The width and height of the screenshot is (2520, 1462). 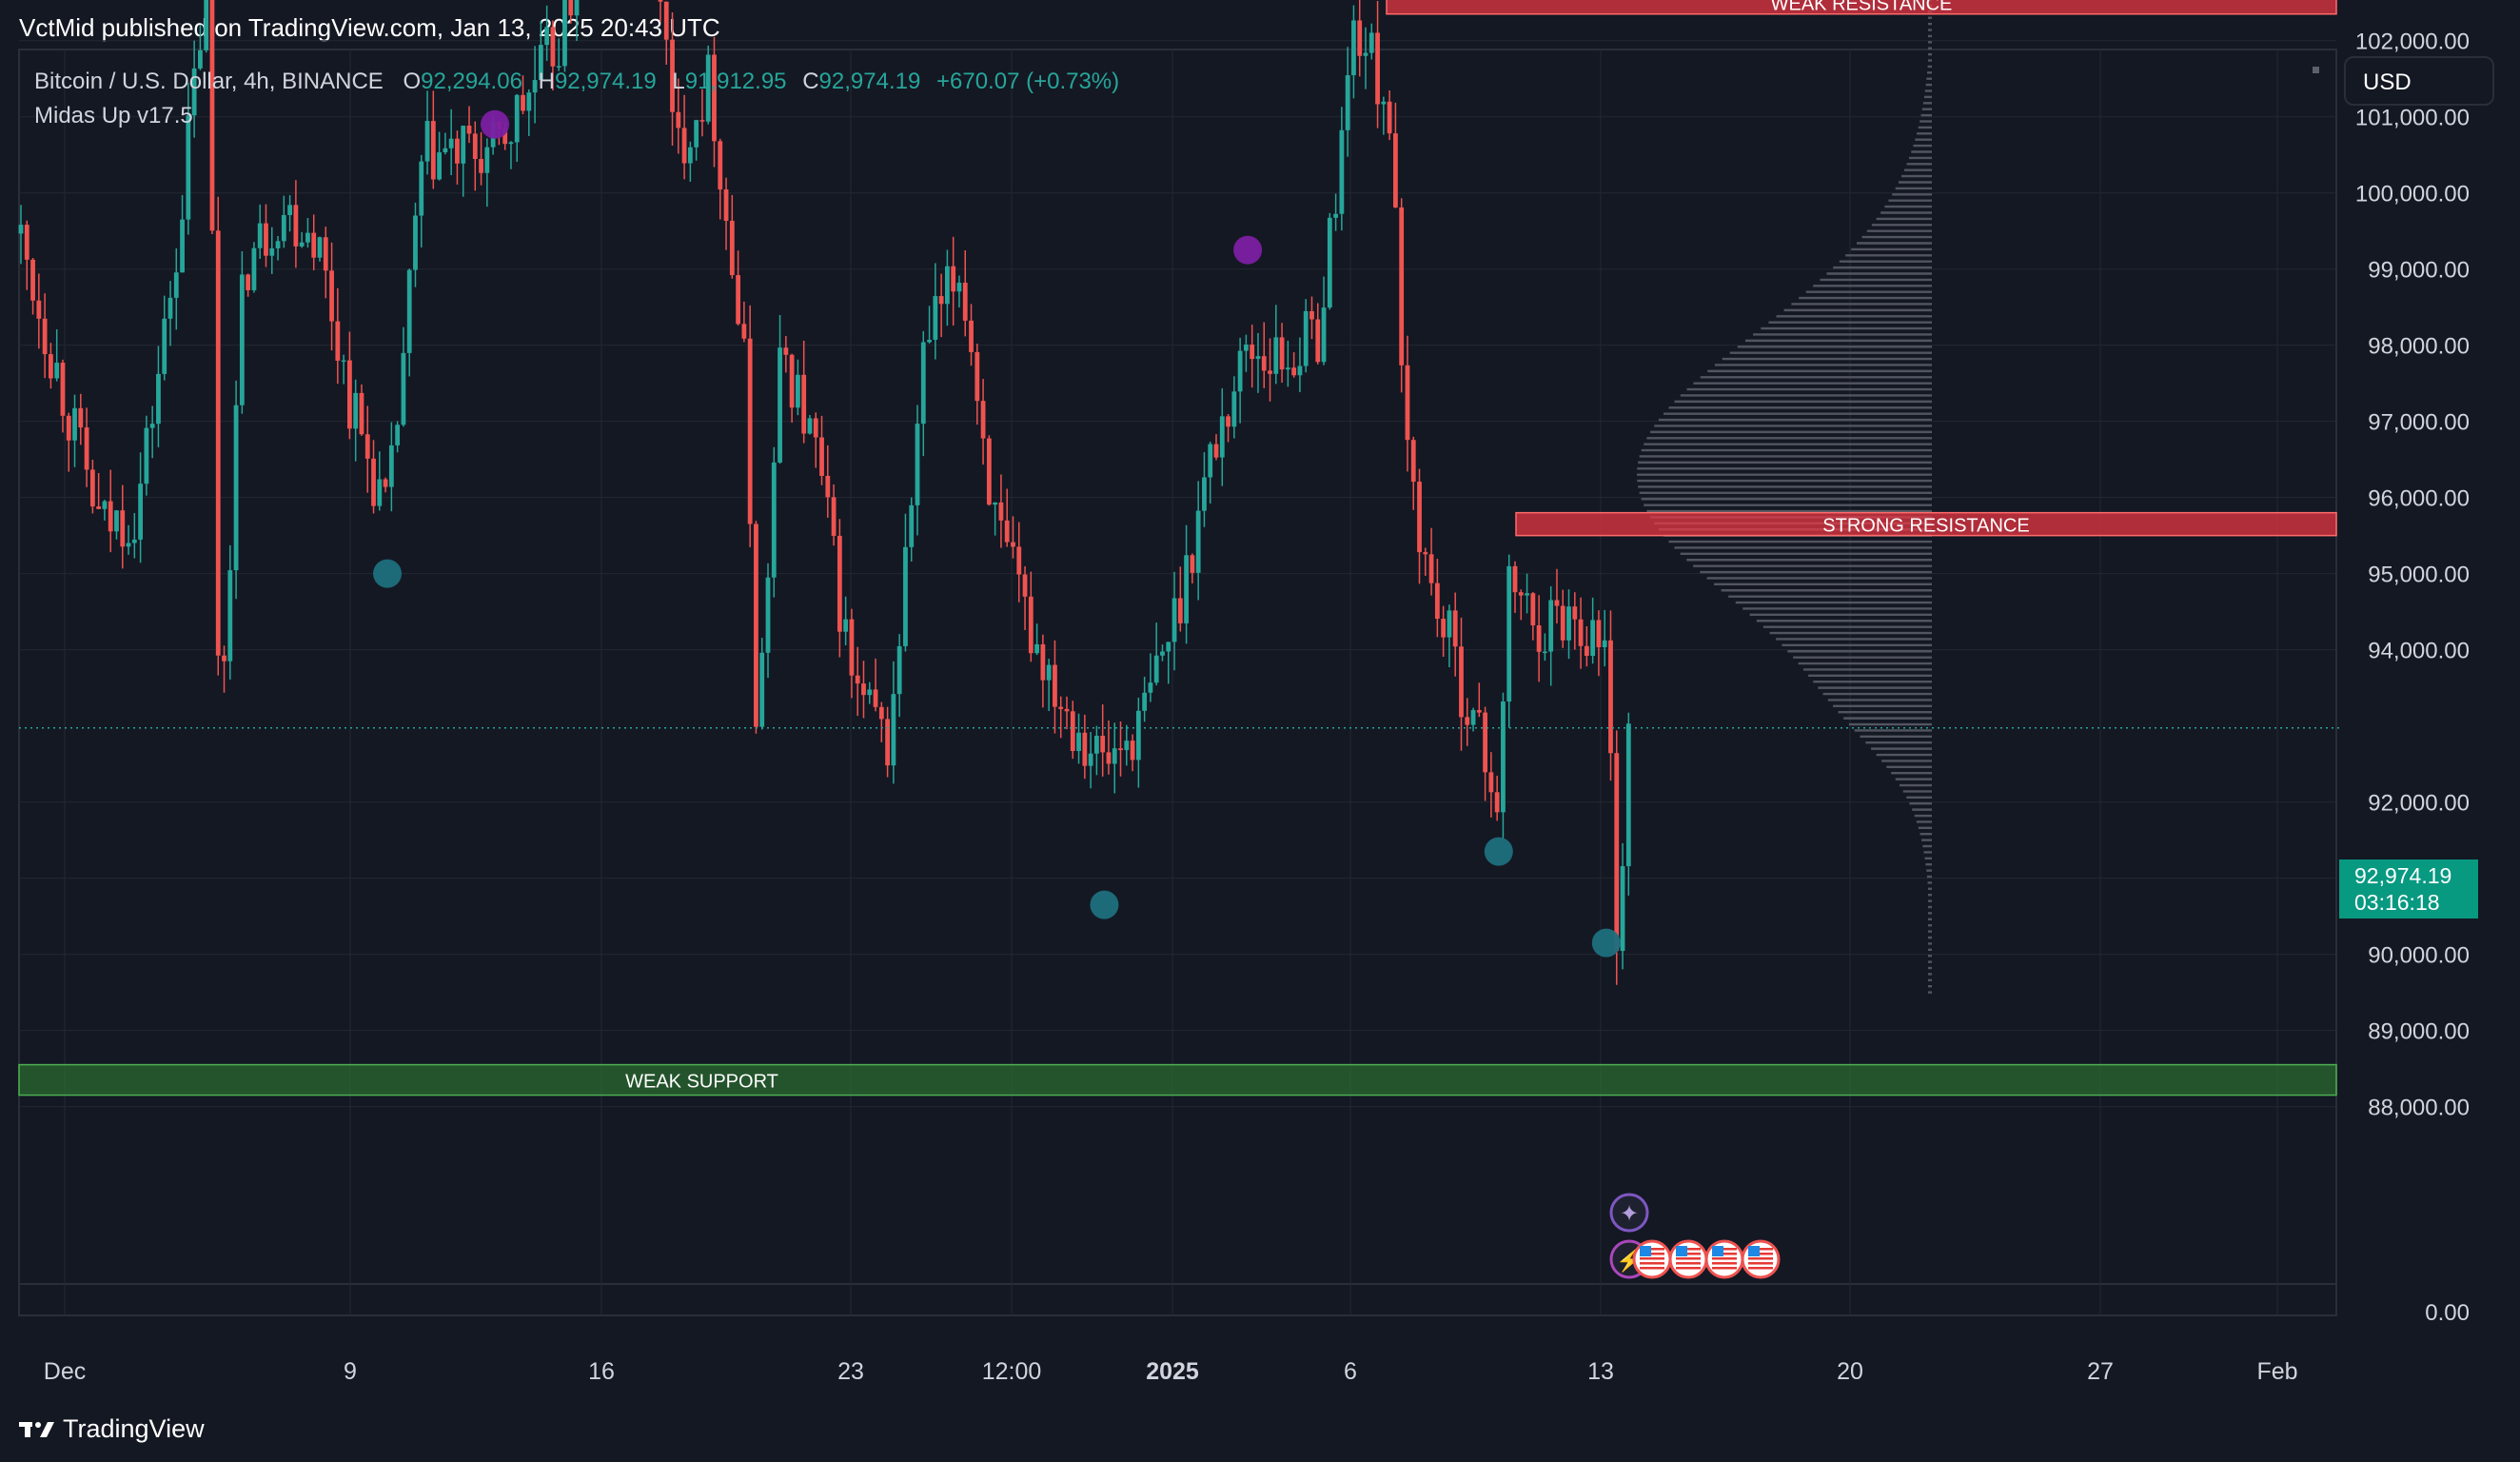 I want to click on footer-brand: TradingView, so click(x=112, y=1429).